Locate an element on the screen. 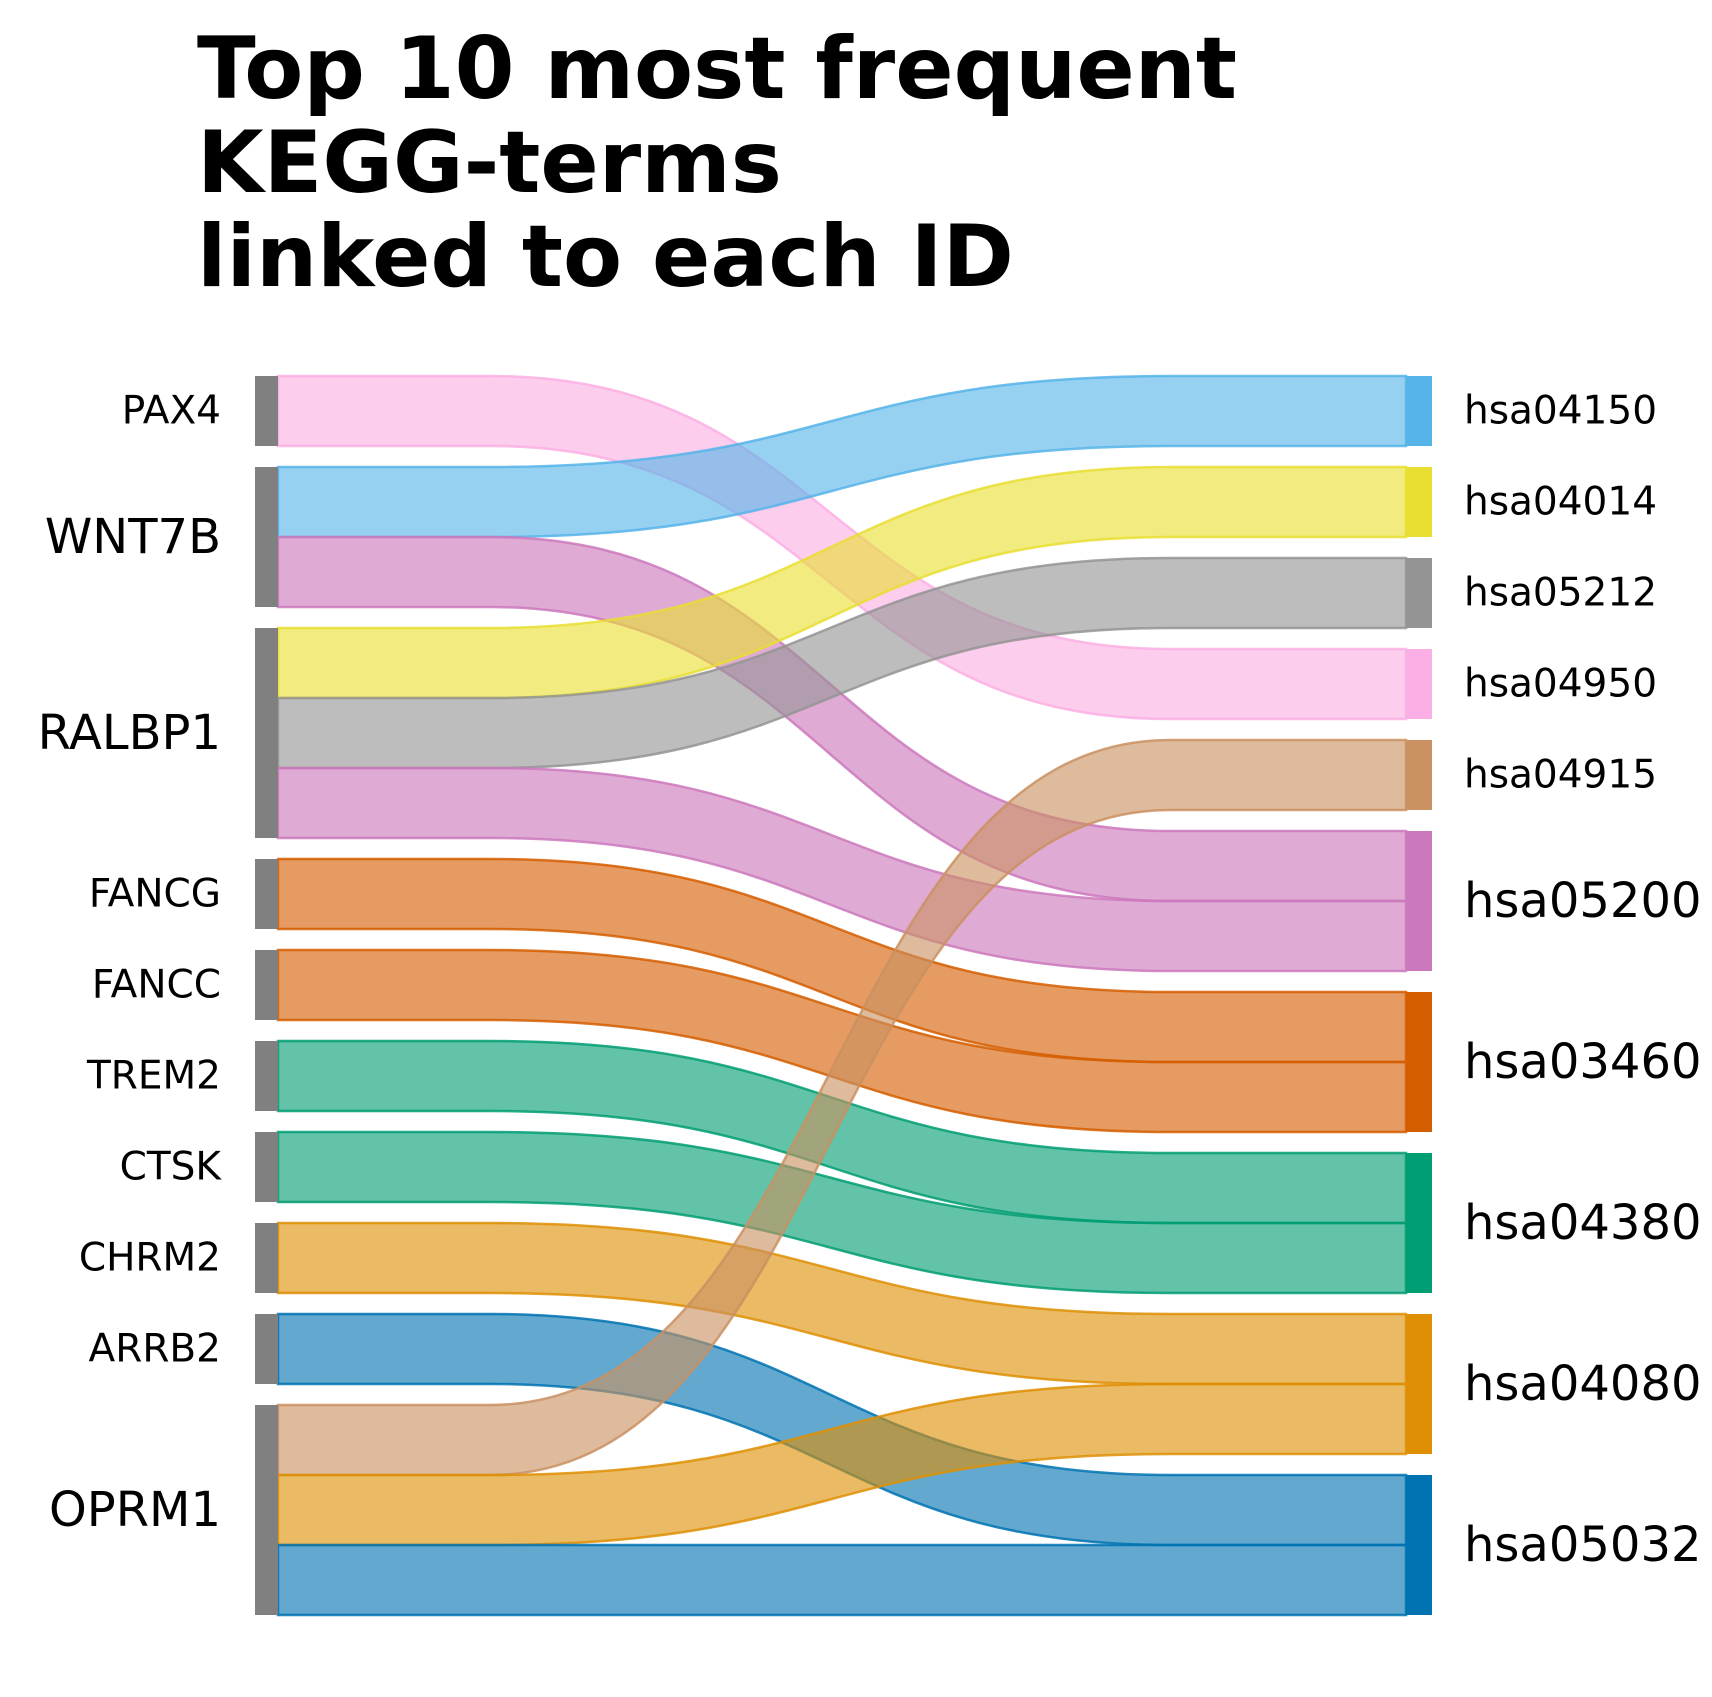 Image resolution: width=1712 pixels, height=1697 pixels. link-oprm1-to-hsa05032 is located at coordinates (842, 1580).